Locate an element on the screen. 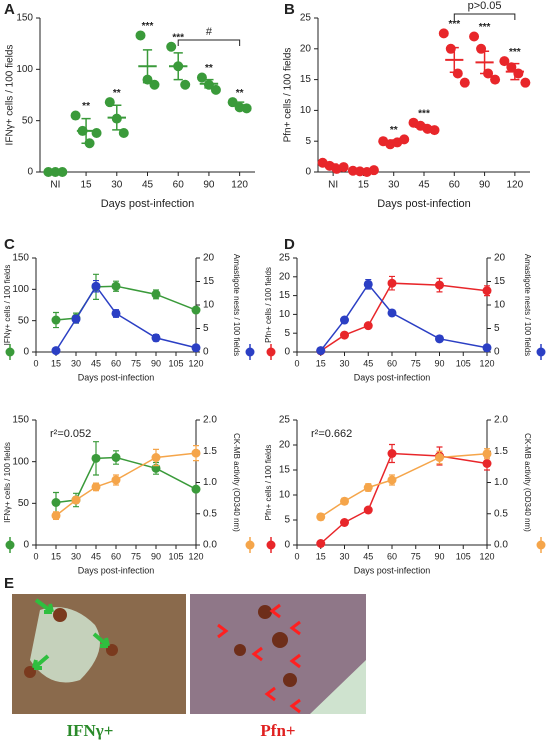 This screenshot has height=743, width=556. x-tick-label: 105 is located at coordinates (463, 556).